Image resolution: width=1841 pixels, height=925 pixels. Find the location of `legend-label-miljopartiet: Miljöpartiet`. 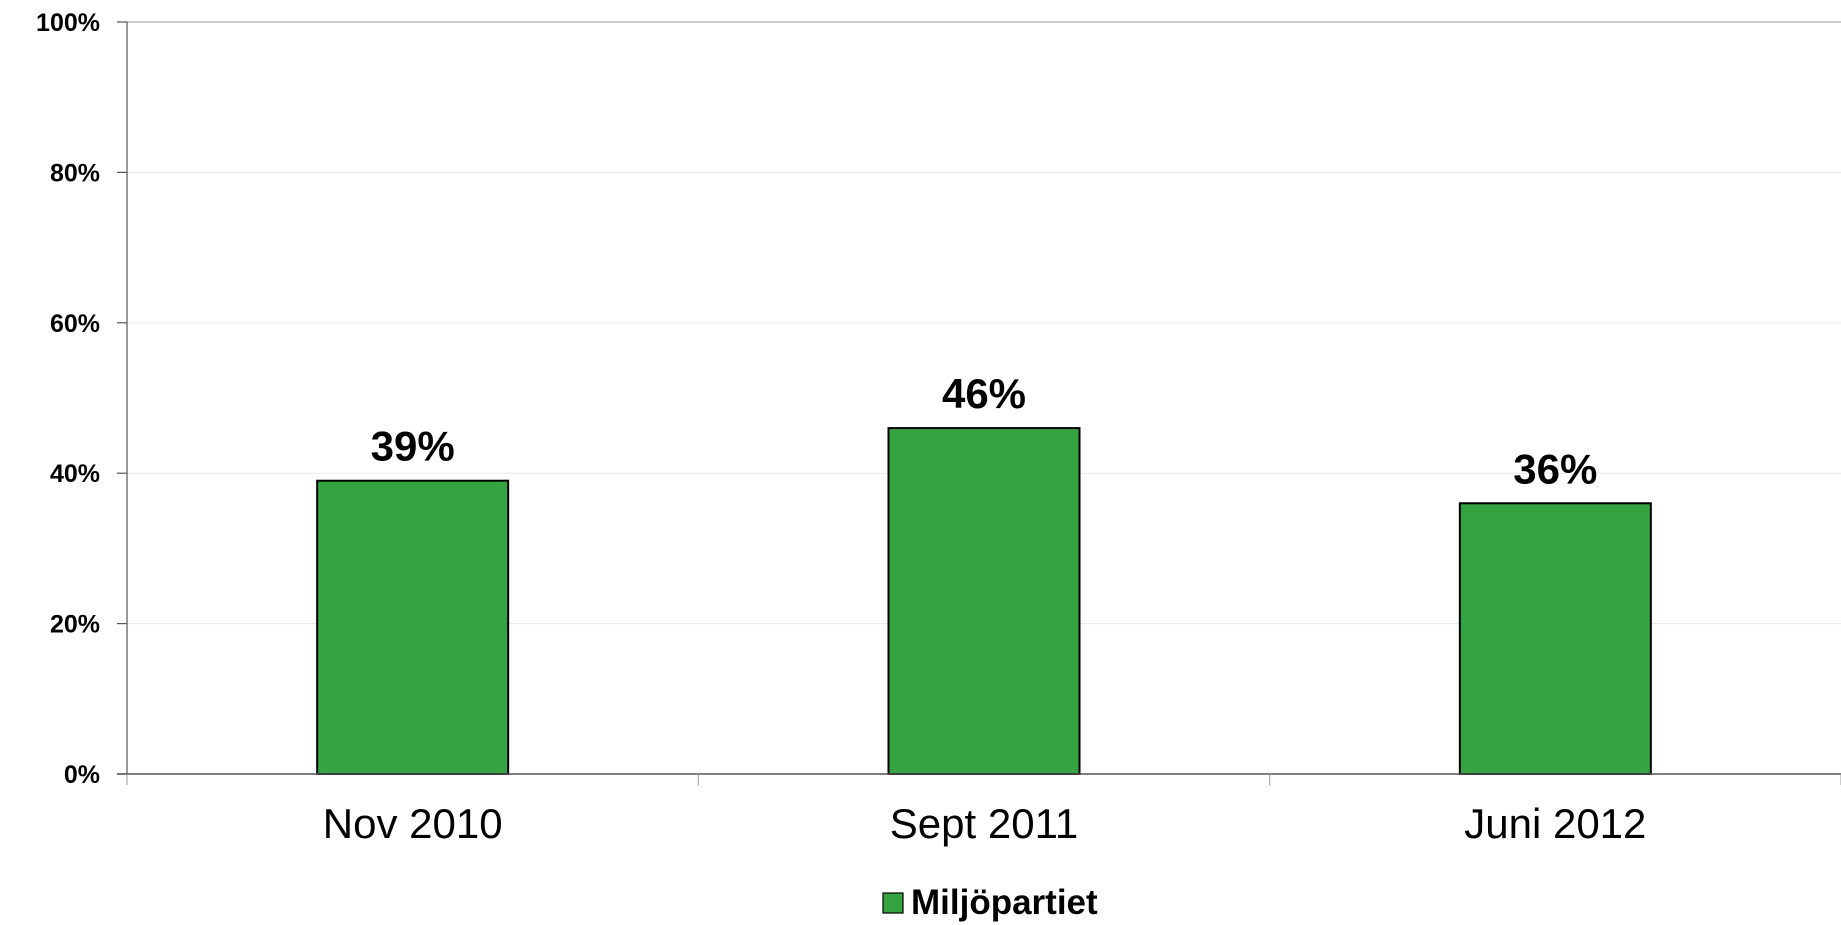

legend-label-miljopartiet: Miljöpartiet is located at coordinates (1004, 902).